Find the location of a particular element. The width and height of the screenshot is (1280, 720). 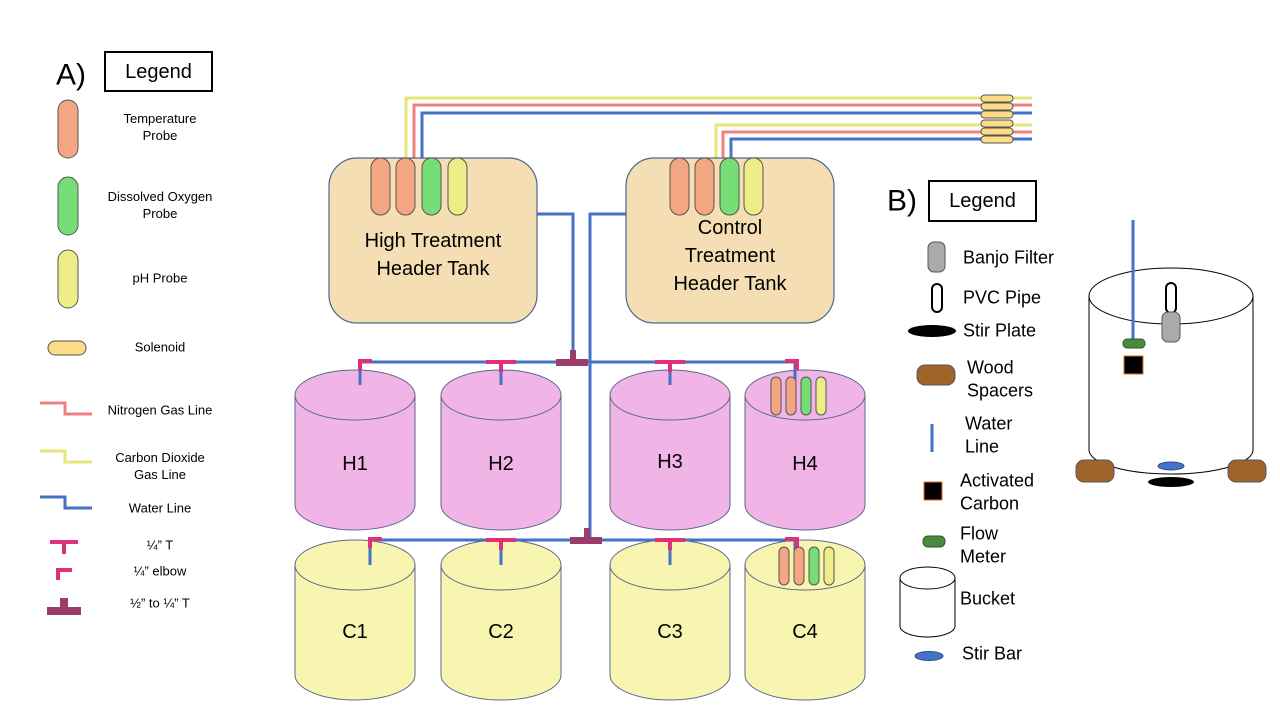

legend-label: Stir Plate is located at coordinates (1000, 330).